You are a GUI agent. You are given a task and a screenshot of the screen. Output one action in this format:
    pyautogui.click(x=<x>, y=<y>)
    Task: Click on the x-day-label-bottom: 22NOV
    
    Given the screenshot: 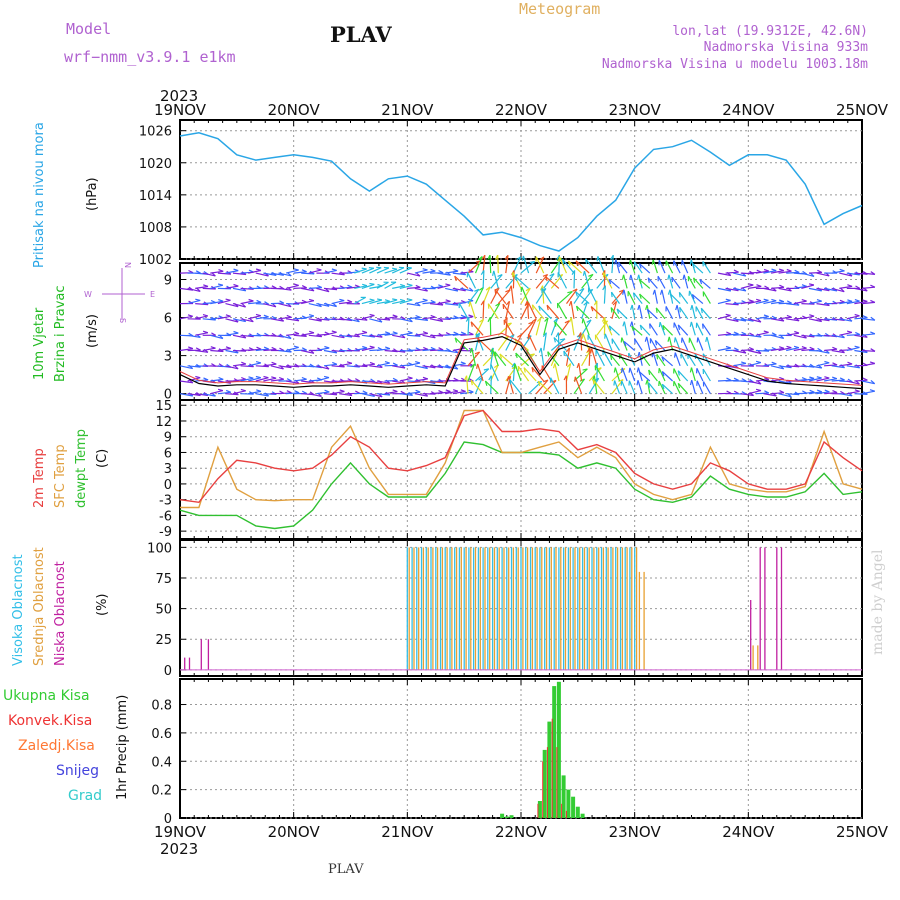 What is the action you would take?
    pyautogui.click(x=521, y=832)
    